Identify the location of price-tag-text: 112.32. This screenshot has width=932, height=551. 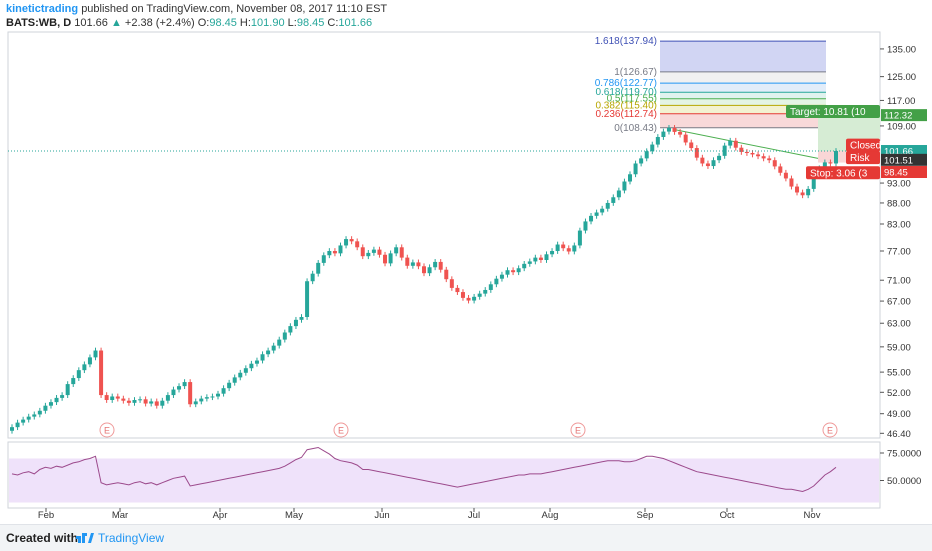
(898, 116).